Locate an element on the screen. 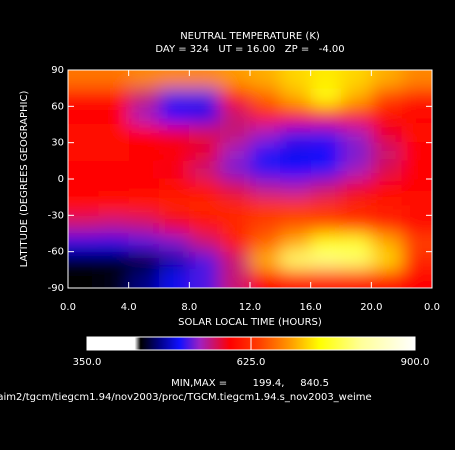 This screenshot has width=455, height=450. y-tick-label: 90 is located at coordinates (57, 70).